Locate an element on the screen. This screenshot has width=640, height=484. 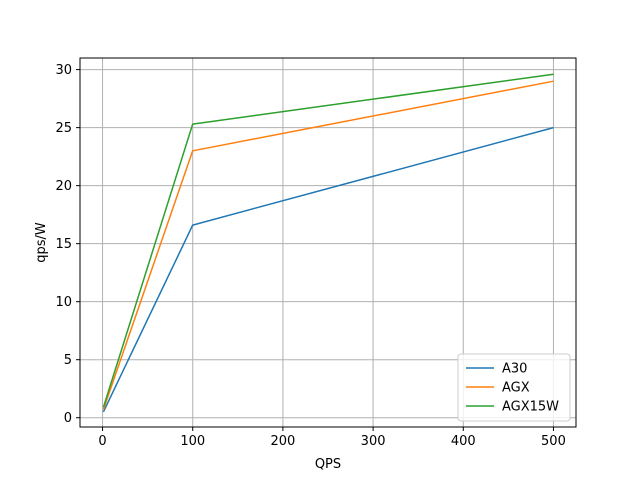
legend-box is located at coordinates (514, 387).